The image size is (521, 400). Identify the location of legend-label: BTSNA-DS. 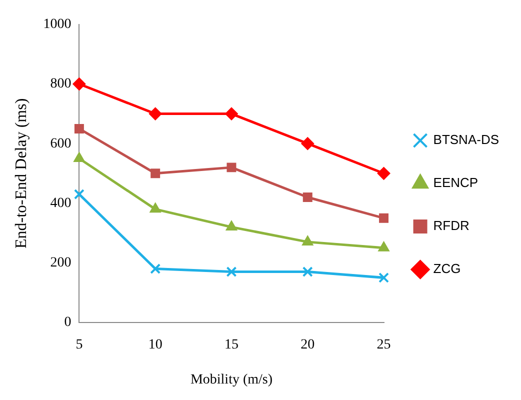
(466, 140).